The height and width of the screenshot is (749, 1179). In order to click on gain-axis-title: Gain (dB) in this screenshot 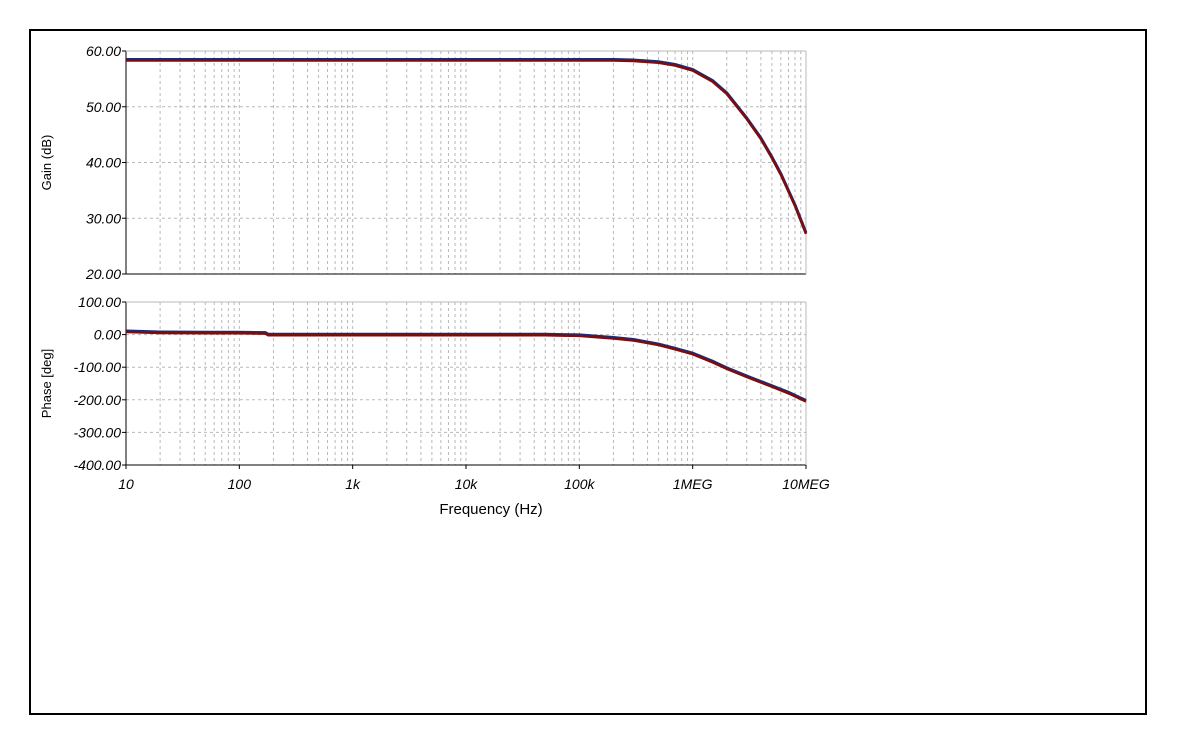, I will do `click(46, 163)`.